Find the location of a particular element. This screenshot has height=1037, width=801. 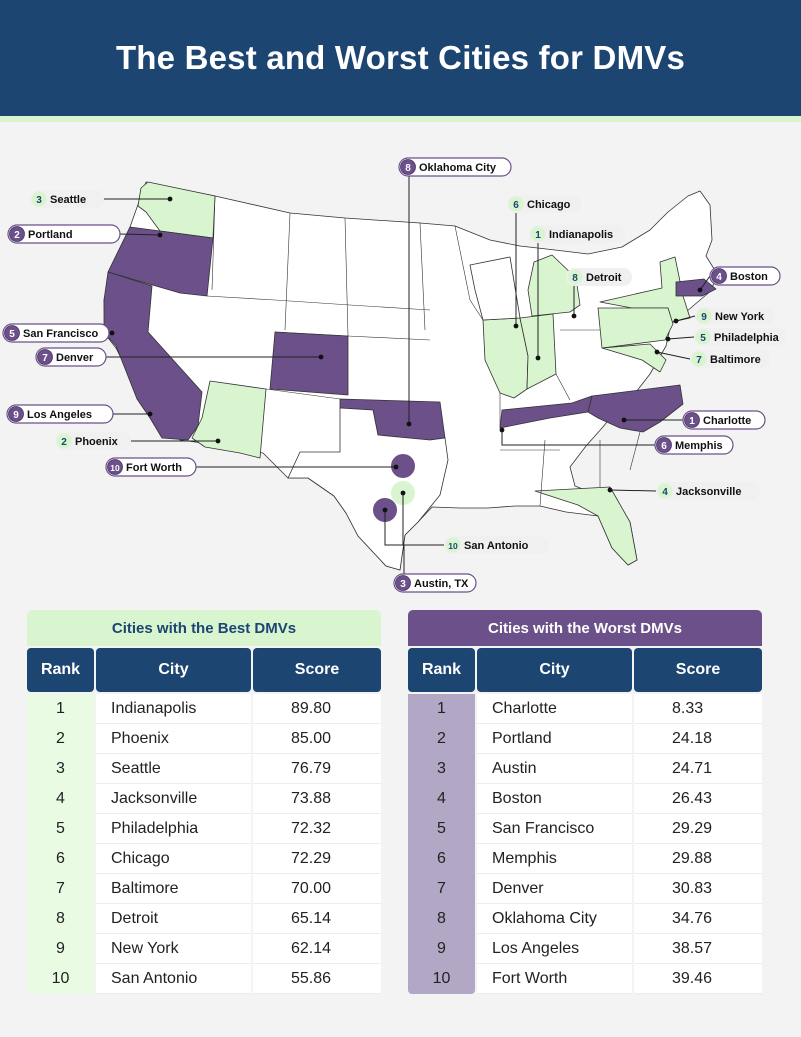

map-label-denver: 7 Denver is located at coordinates (71, 357).